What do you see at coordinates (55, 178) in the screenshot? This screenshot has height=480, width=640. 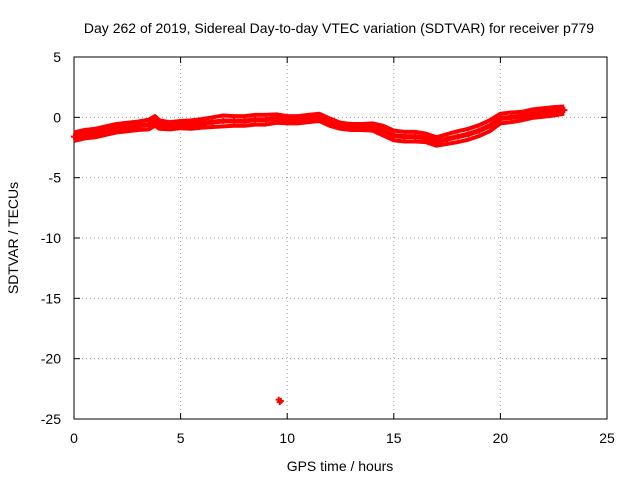 I see `y-tick-label: -5` at bounding box center [55, 178].